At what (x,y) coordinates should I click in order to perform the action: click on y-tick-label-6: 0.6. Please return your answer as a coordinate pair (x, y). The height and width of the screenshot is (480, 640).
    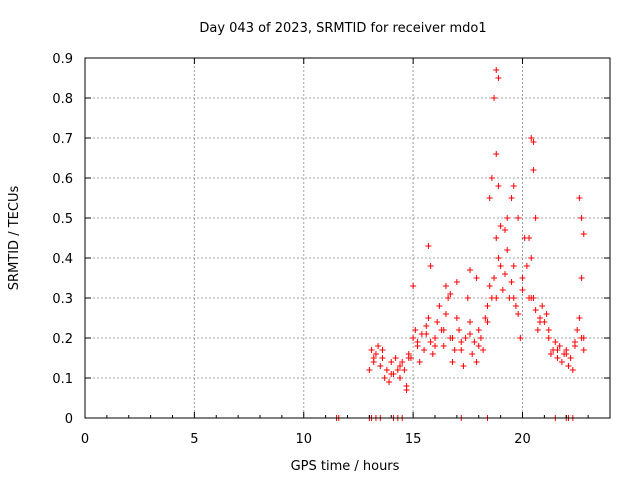
    Looking at the image, I should click on (62, 179).